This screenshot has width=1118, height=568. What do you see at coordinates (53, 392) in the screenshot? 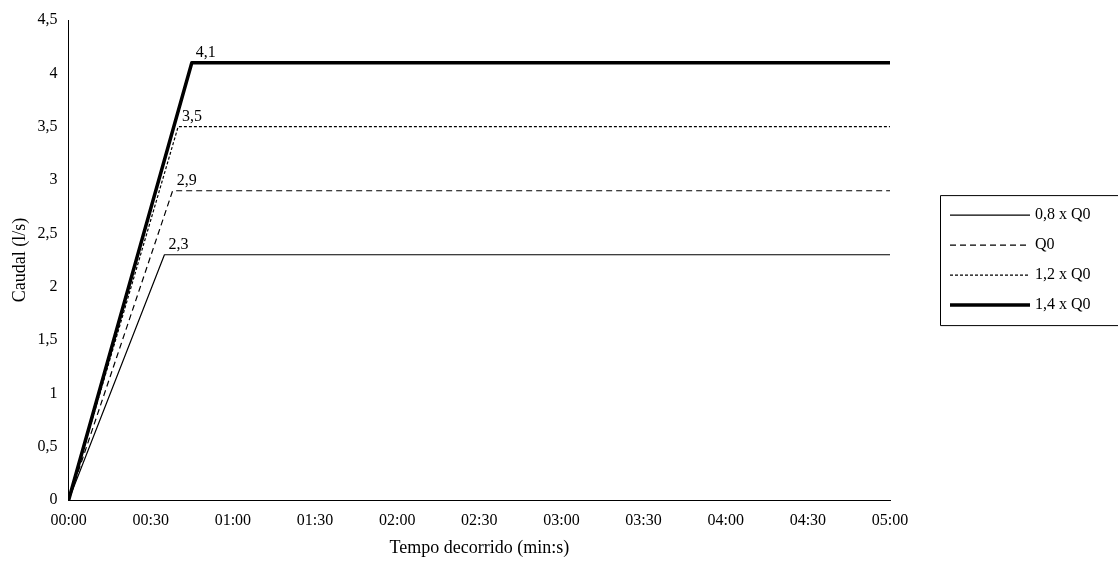
I see `y-tick-label: 1` at bounding box center [53, 392].